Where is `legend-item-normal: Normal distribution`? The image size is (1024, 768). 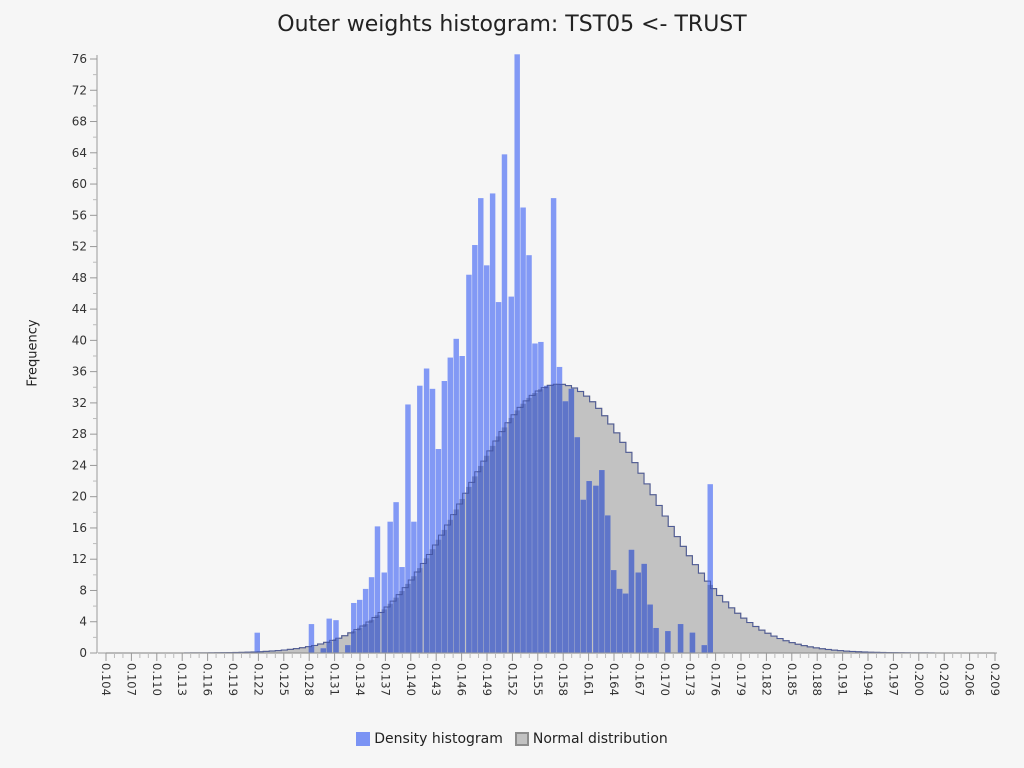 legend-item-normal: Normal distribution is located at coordinates (591, 739).